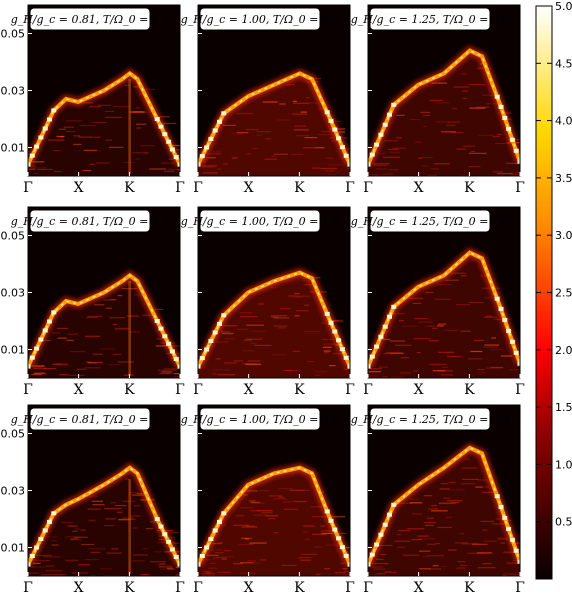 This screenshot has height=599, width=572. What do you see at coordinates (90, 19) in the screenshot?
I see `panel-title: g_H/g_c = 0.81, T/Ω_0 = 0.6` at bounding box center [90, 19].